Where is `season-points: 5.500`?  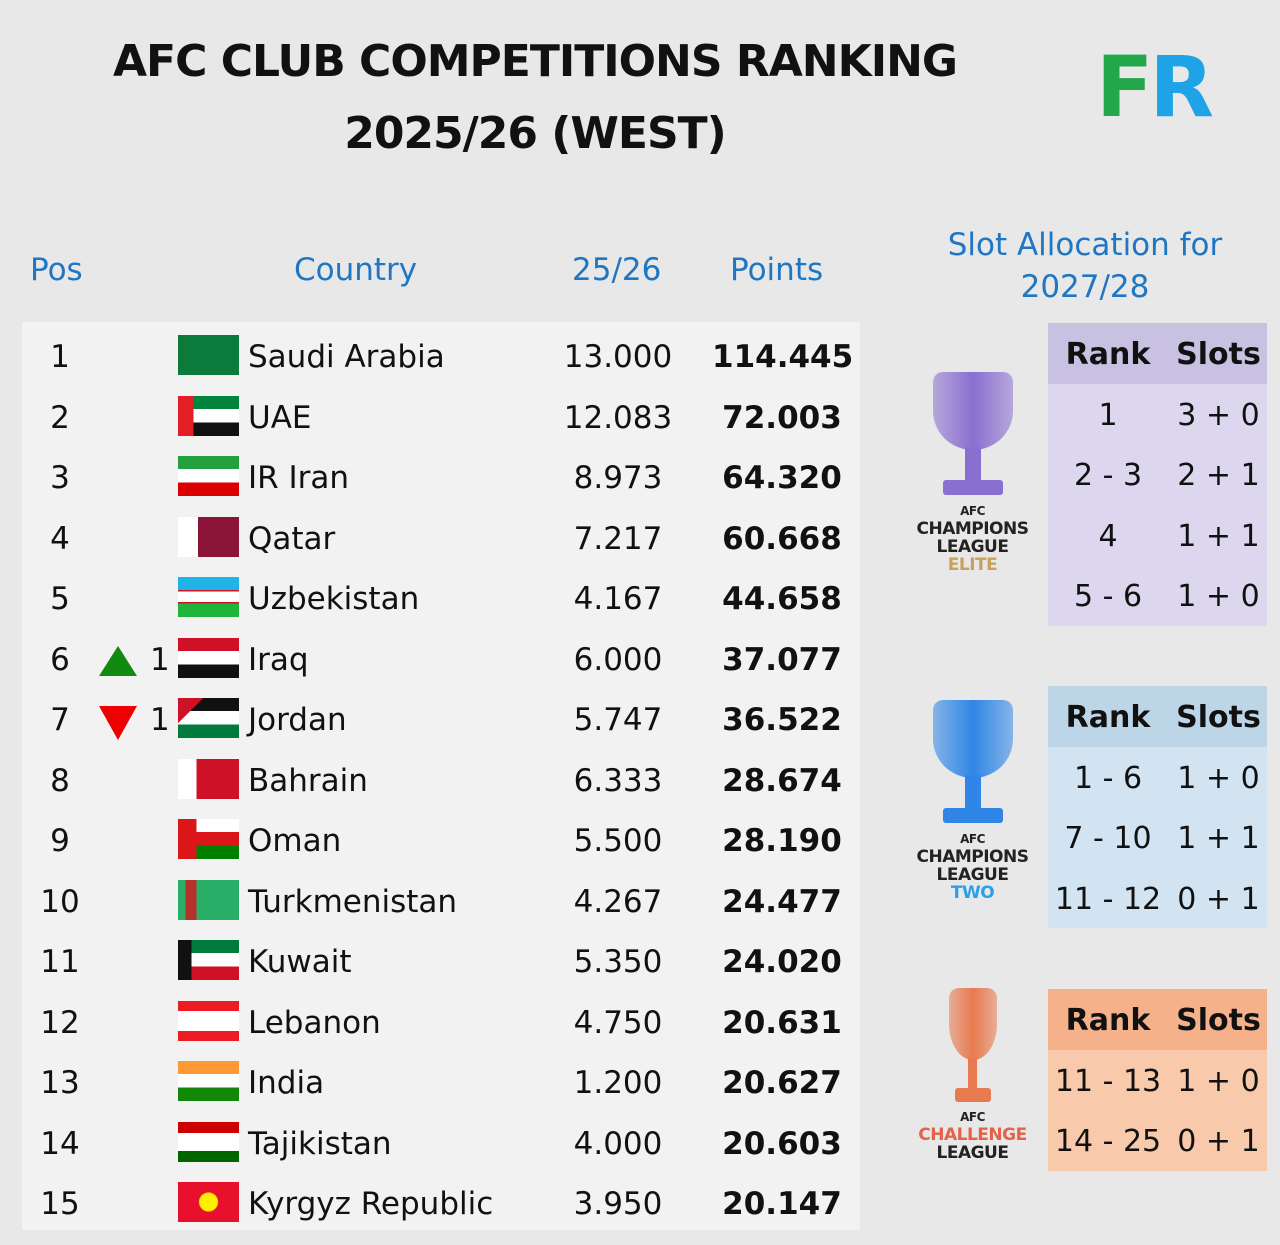 season-points: 5.500 is located at coordinates (618, 841).